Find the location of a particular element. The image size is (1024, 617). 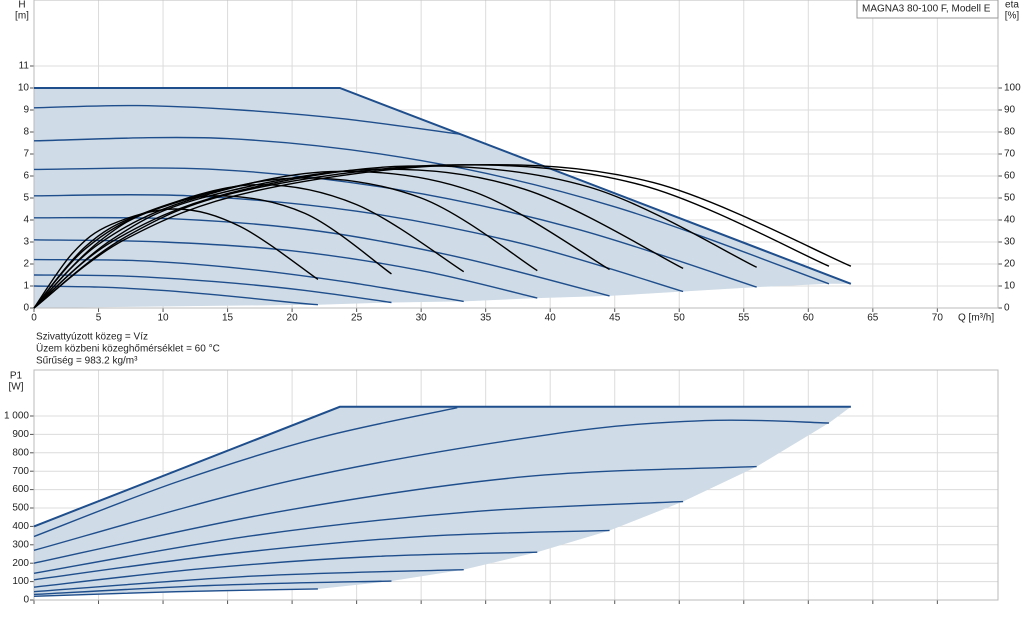

x-tick-label: 35 is located at coordinates (486, 318).